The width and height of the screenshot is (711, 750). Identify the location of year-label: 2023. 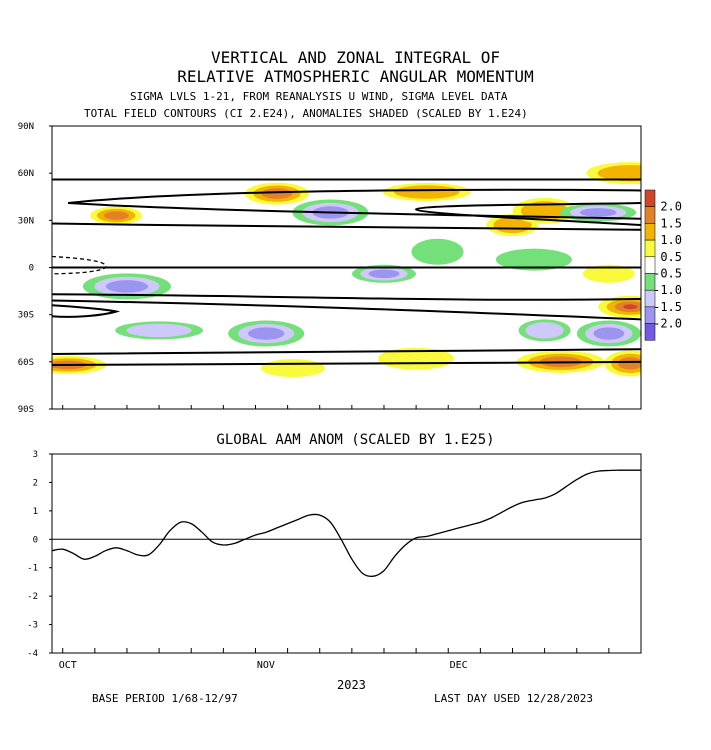
(351, 685).